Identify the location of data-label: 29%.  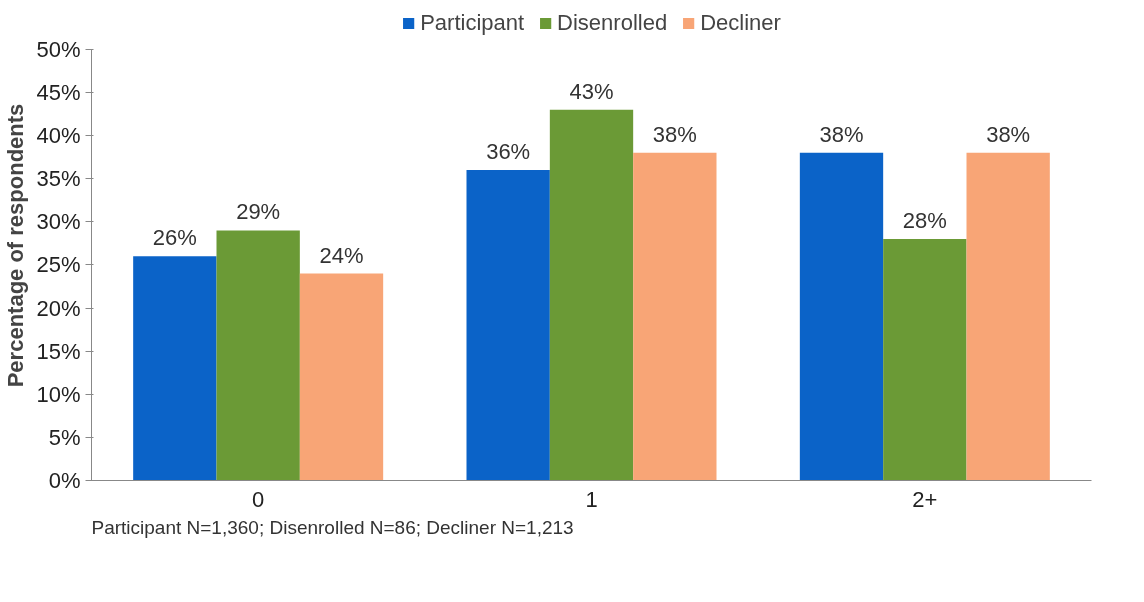
(258, 212).